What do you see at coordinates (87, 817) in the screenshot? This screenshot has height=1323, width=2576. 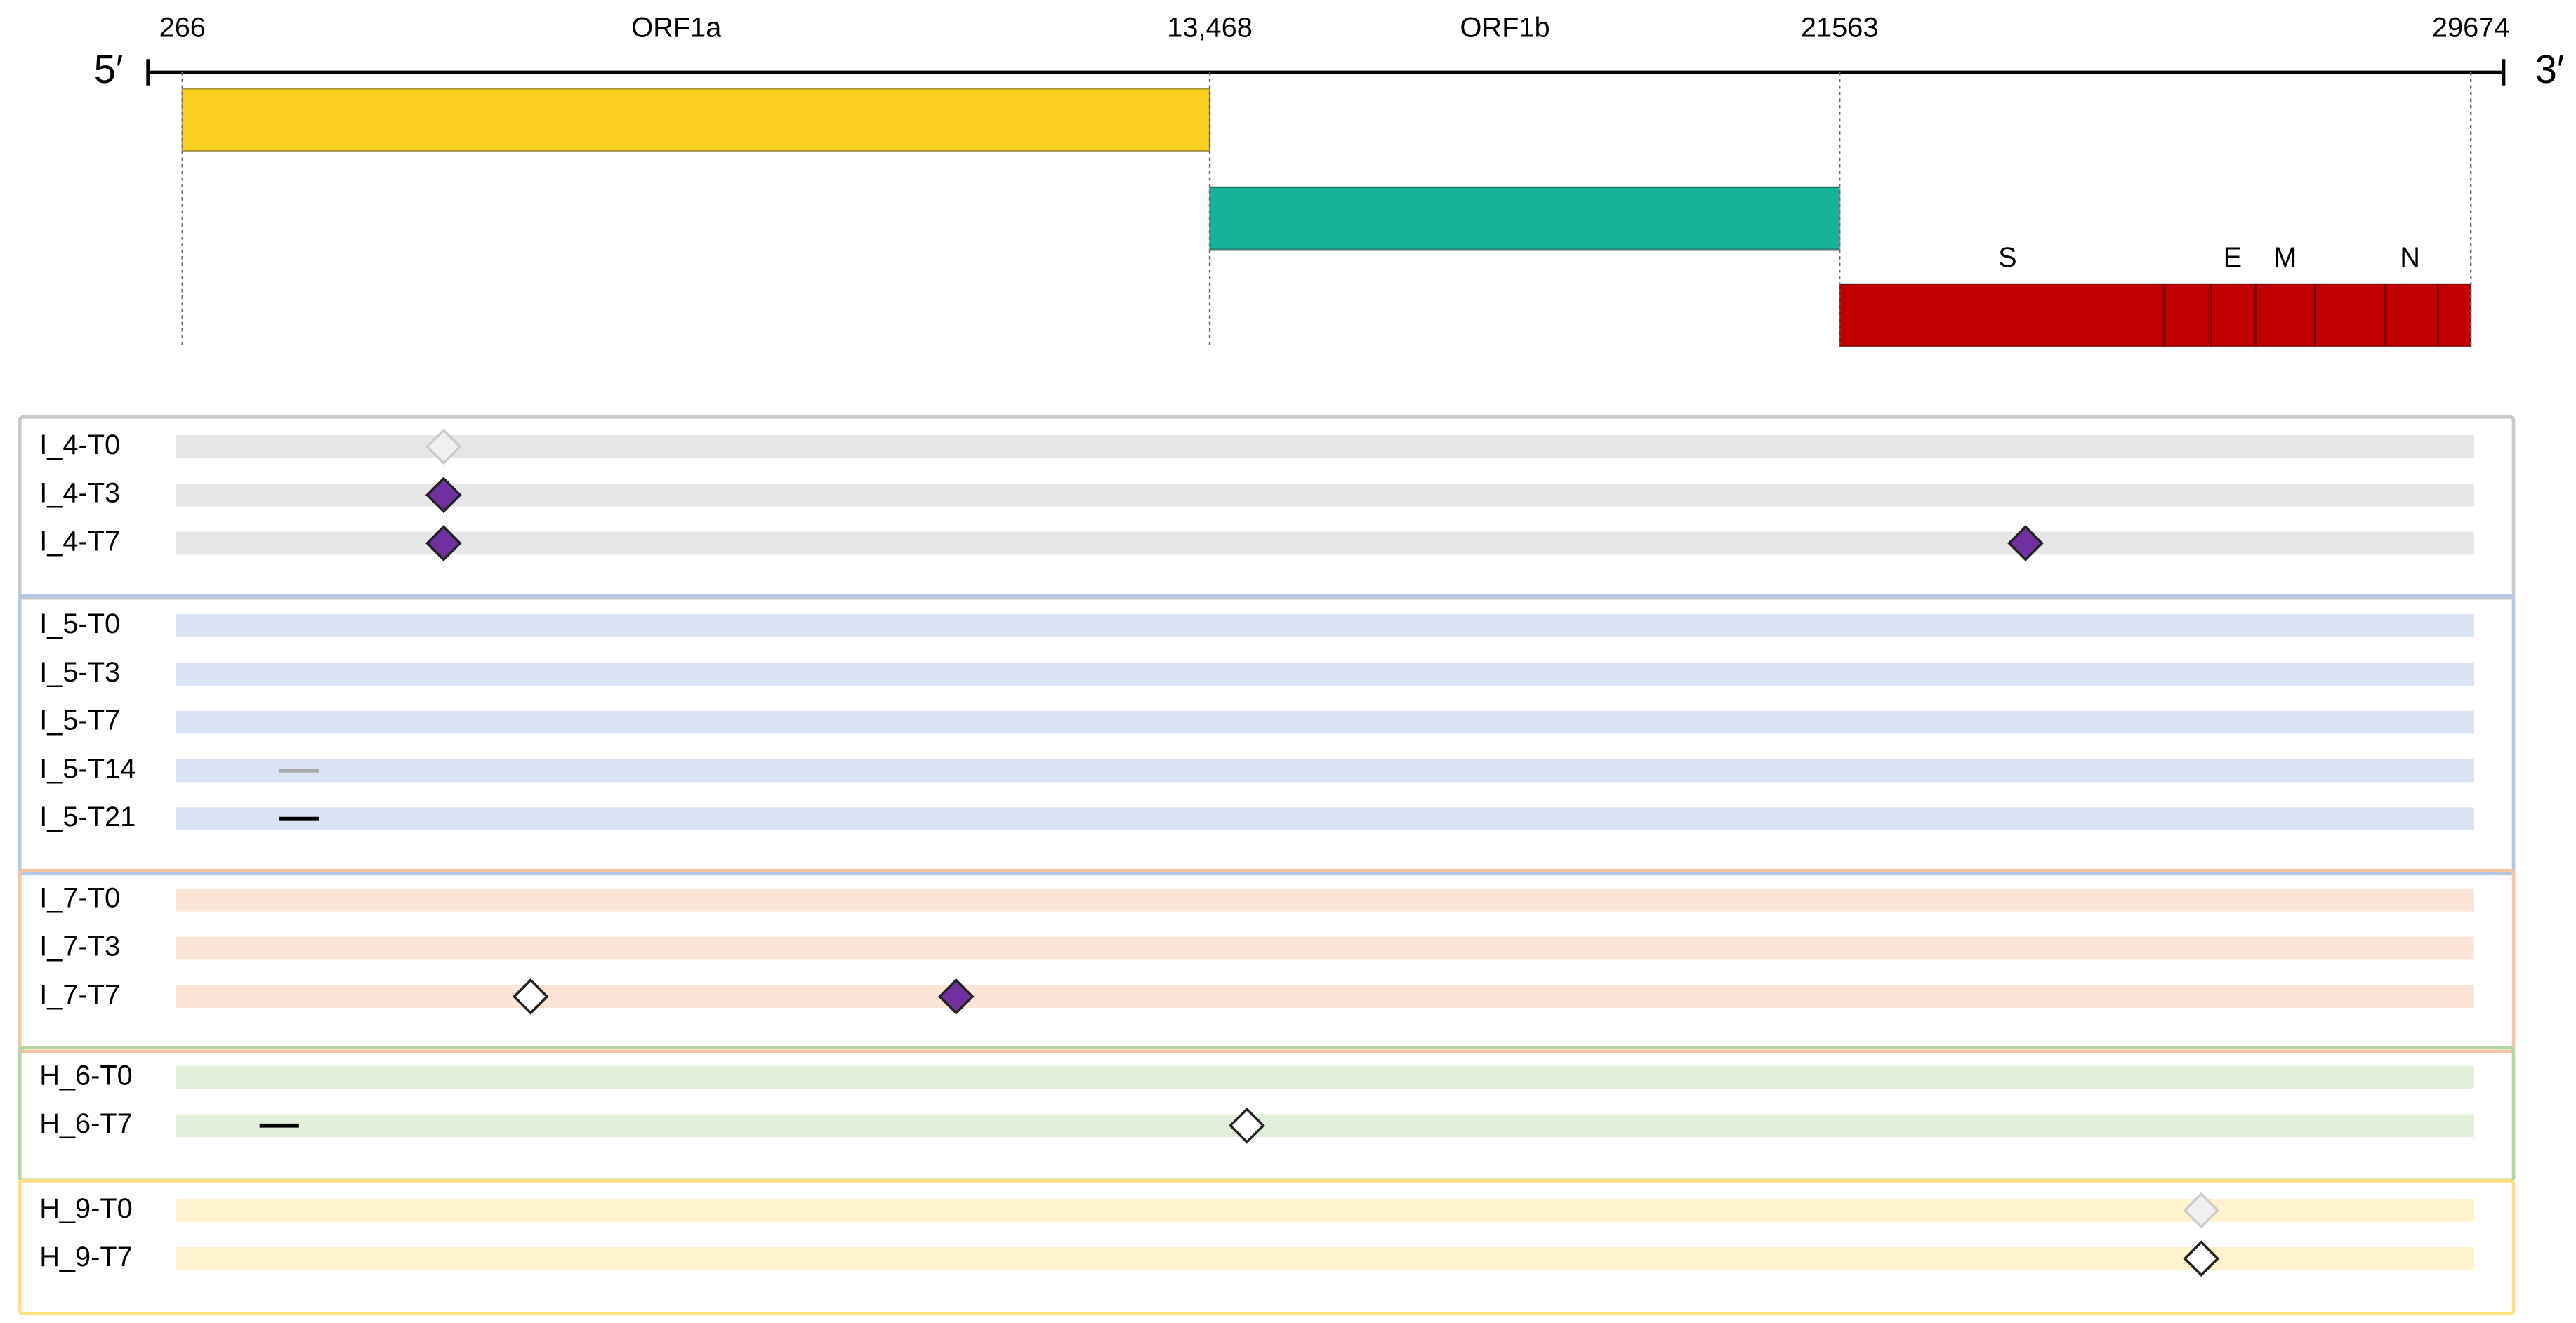 I see `sample-label: I_5-T21` at bounding box center [87, 817].